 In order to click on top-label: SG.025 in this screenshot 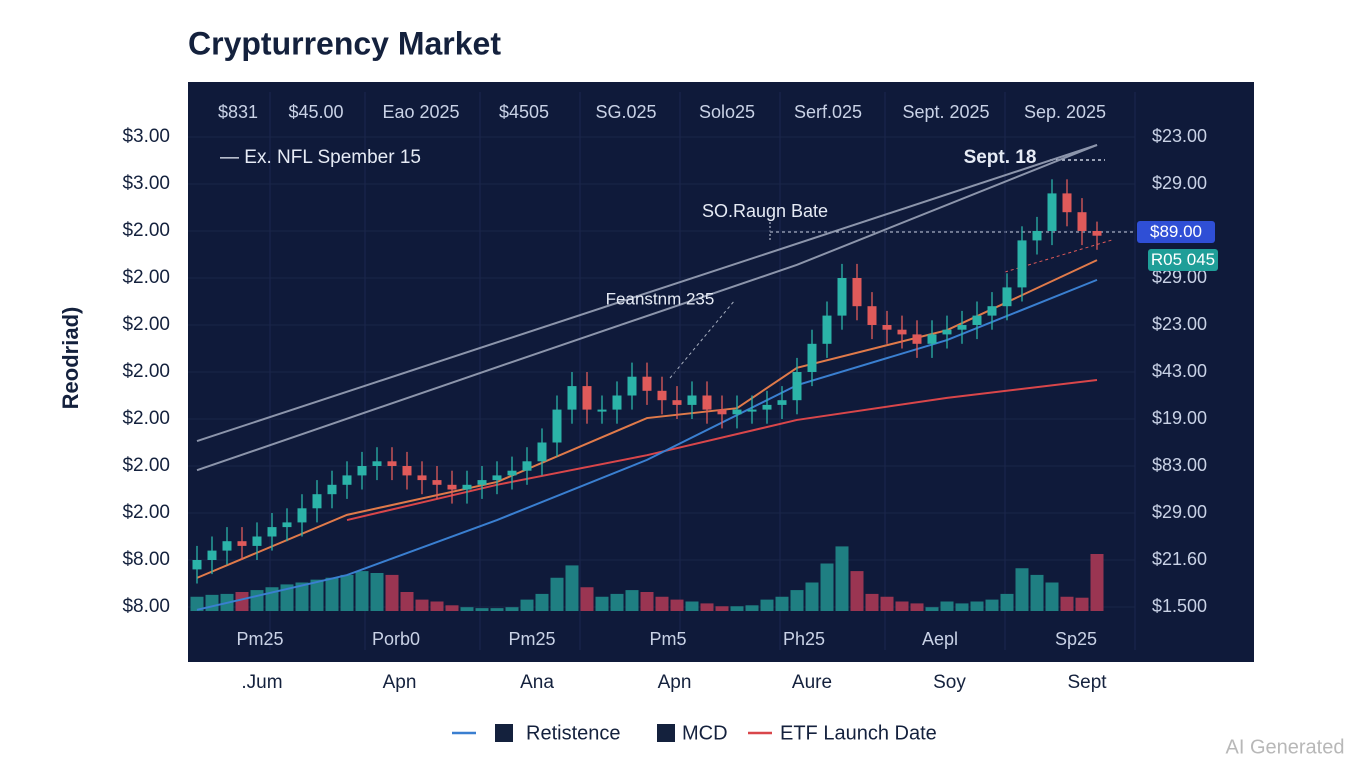, I will do `click(625, 112)`.